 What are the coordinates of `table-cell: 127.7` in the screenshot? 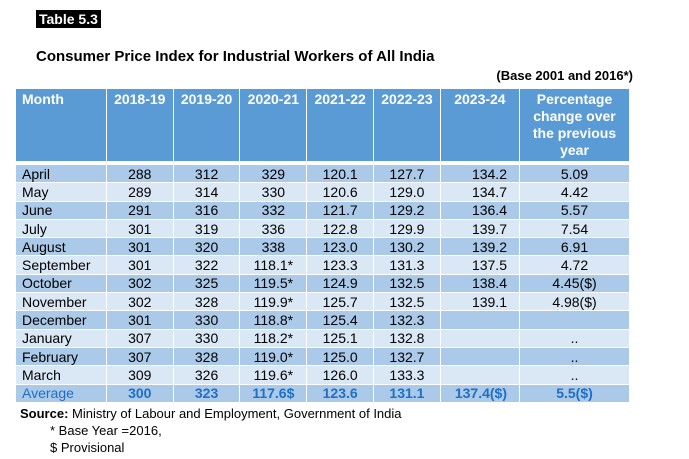 It's located at (407, 173).